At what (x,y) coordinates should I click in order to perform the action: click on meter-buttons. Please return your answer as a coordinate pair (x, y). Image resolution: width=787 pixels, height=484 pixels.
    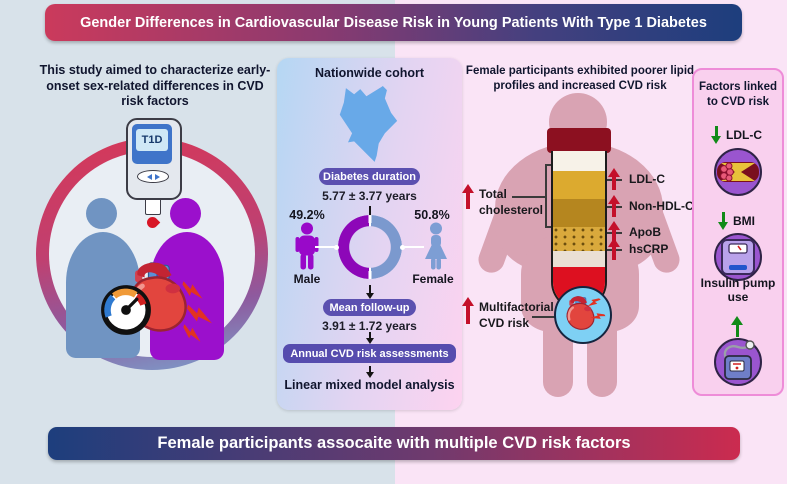
    Looking at the image, I should click on (153, 176).